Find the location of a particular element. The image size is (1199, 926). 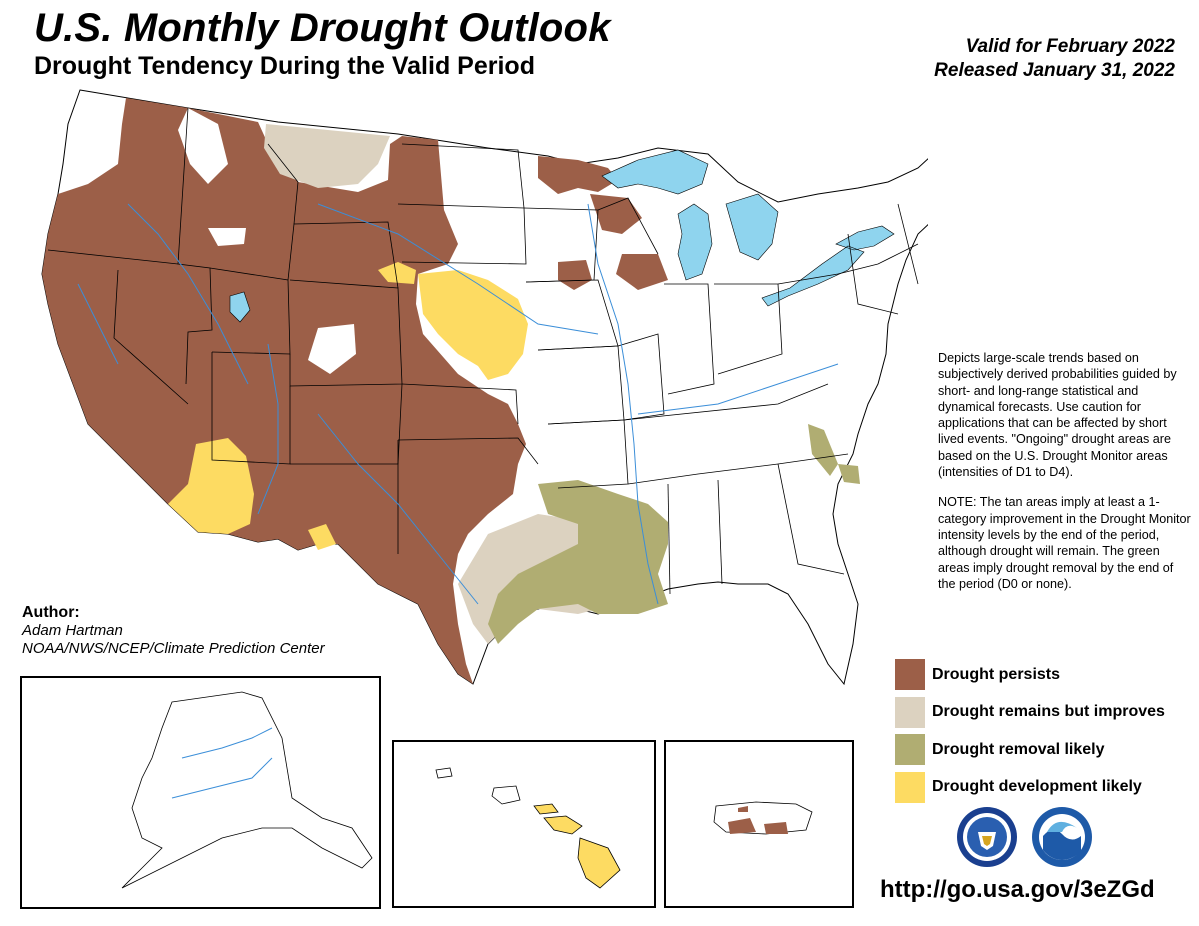

legend-item-improves: Drought remains but improves is located at coordinates (1030, 713).